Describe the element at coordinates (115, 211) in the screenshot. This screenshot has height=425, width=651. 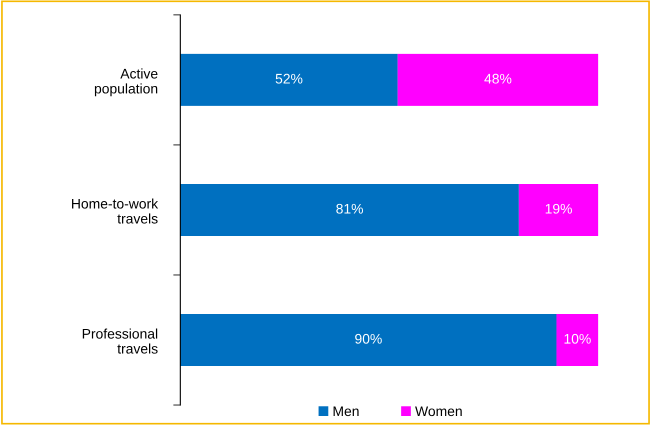
I see `y-tick-label: Home-to-work travels` at that location.